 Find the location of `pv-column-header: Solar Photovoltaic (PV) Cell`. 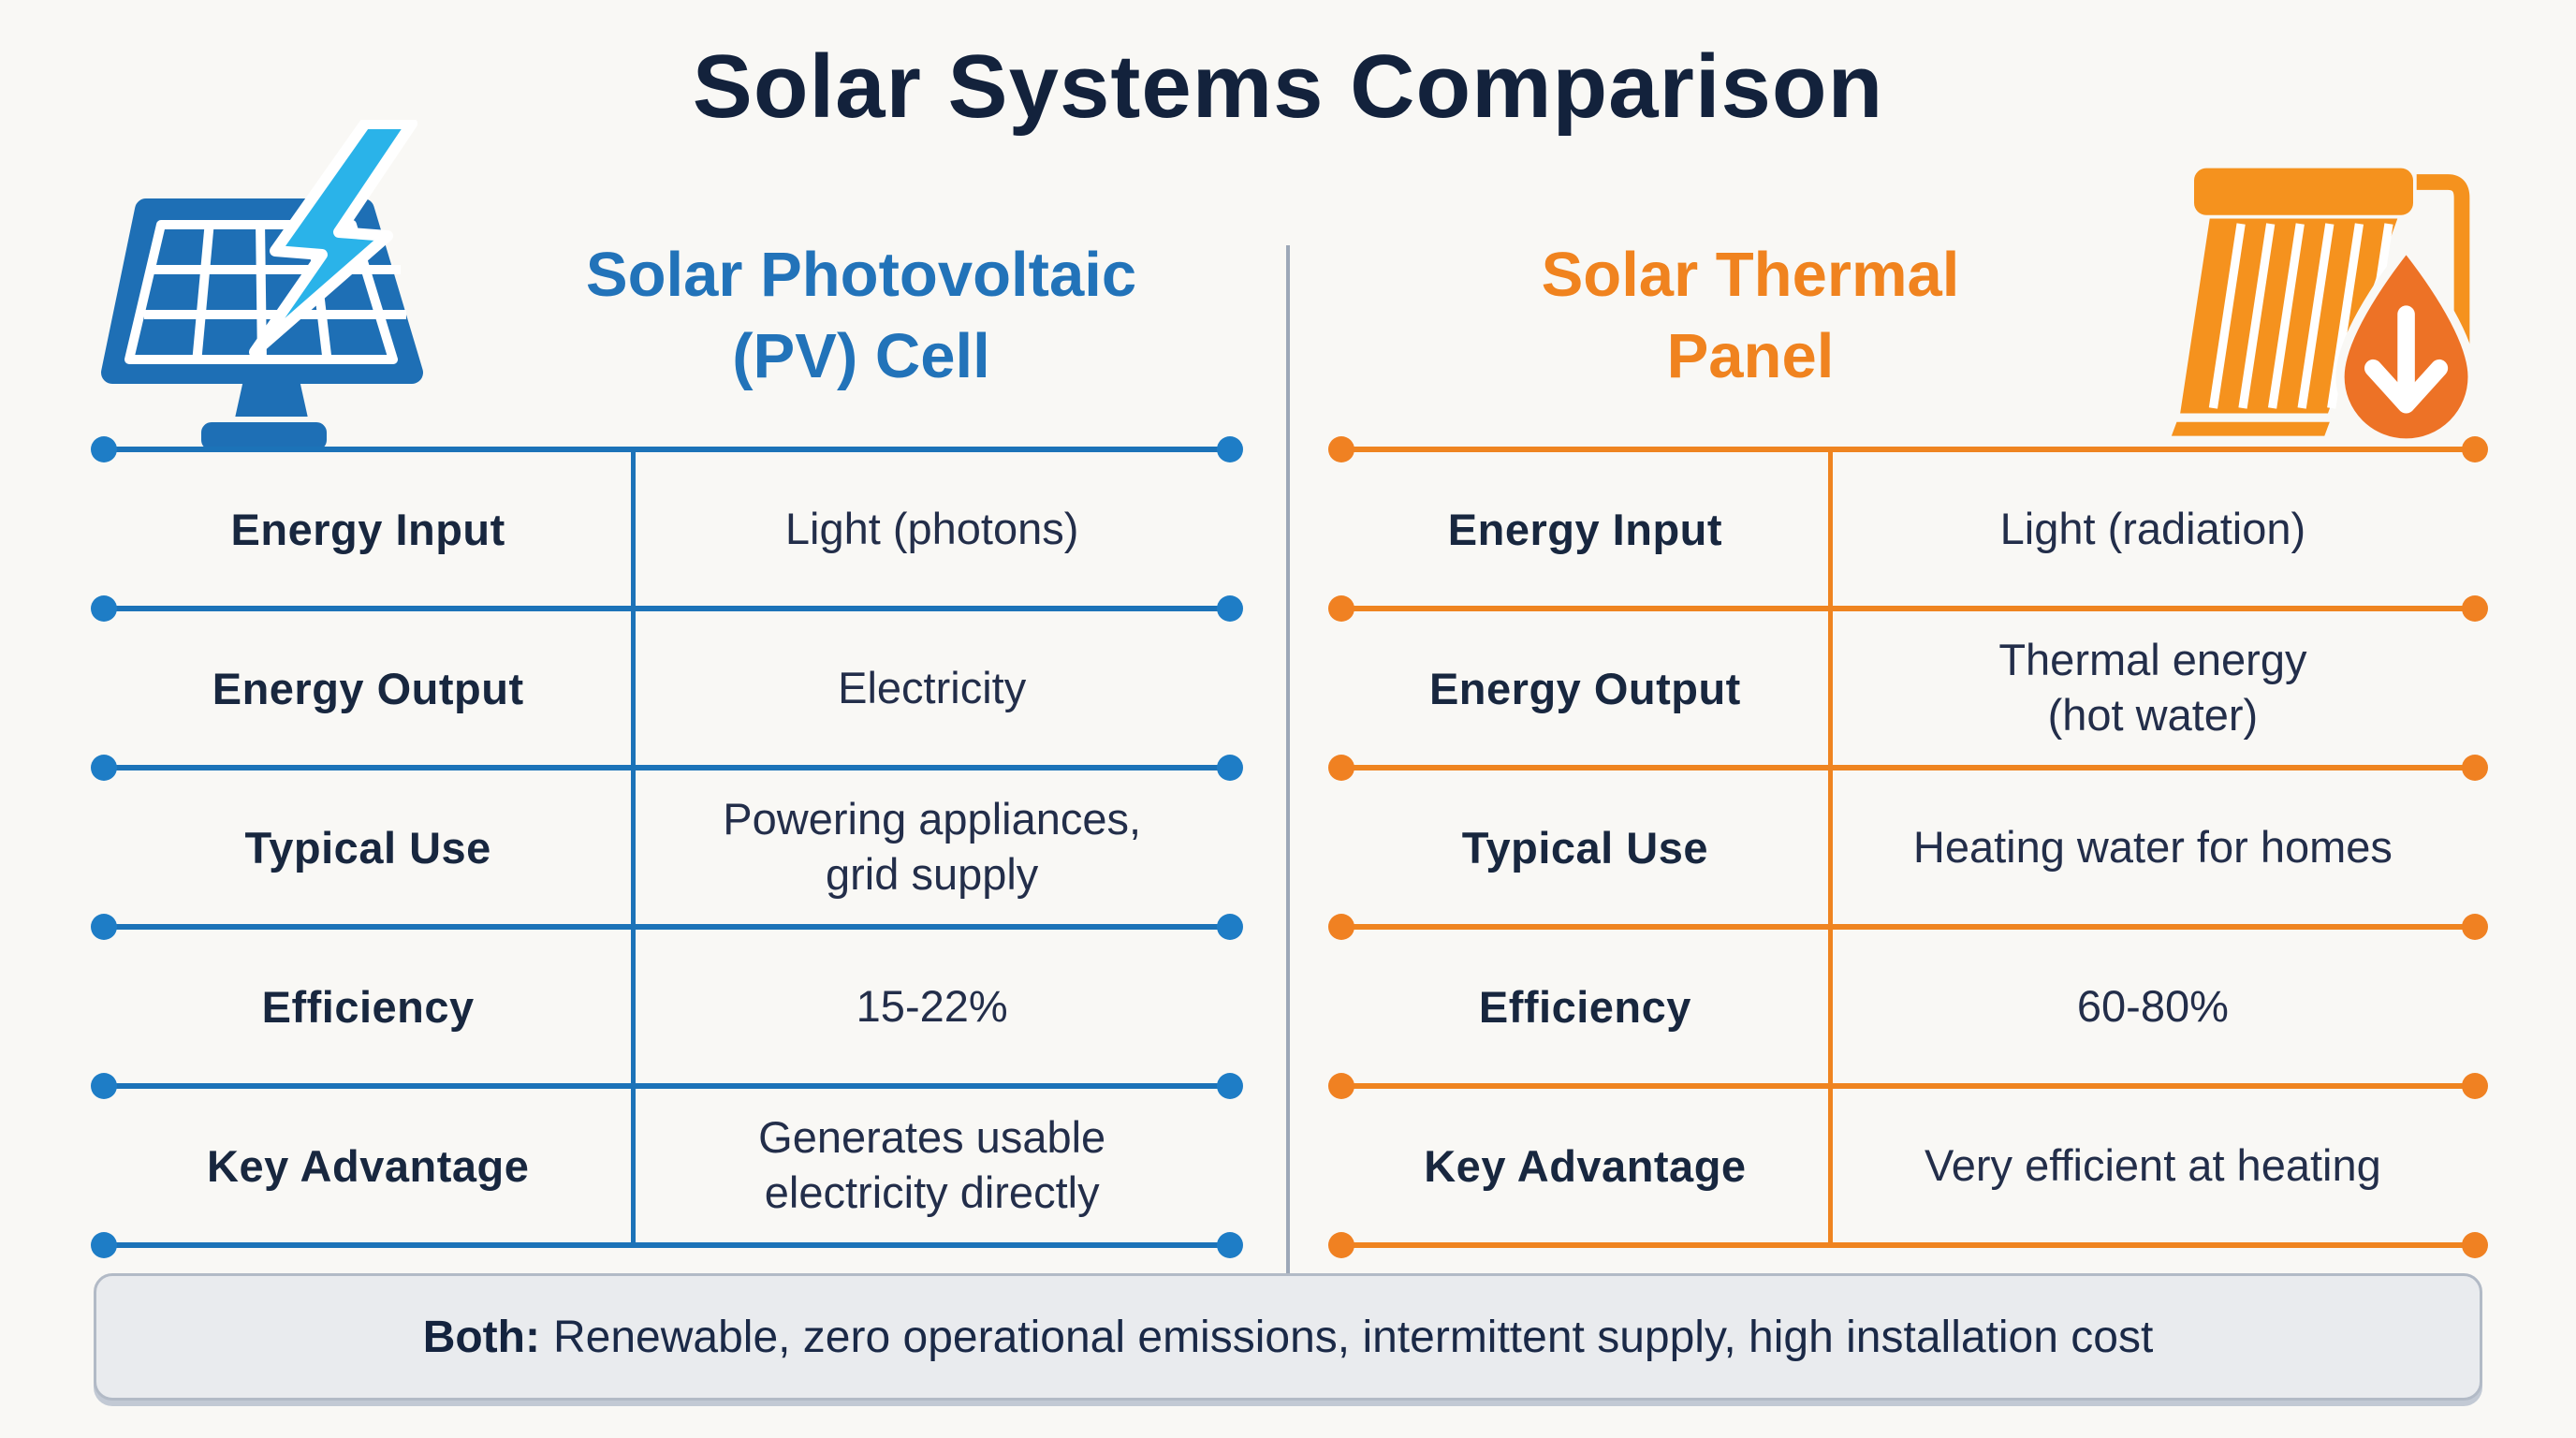

pv-column-header: Solar Photovoltaic (PV) Cell is located at coordinates (861, 315).